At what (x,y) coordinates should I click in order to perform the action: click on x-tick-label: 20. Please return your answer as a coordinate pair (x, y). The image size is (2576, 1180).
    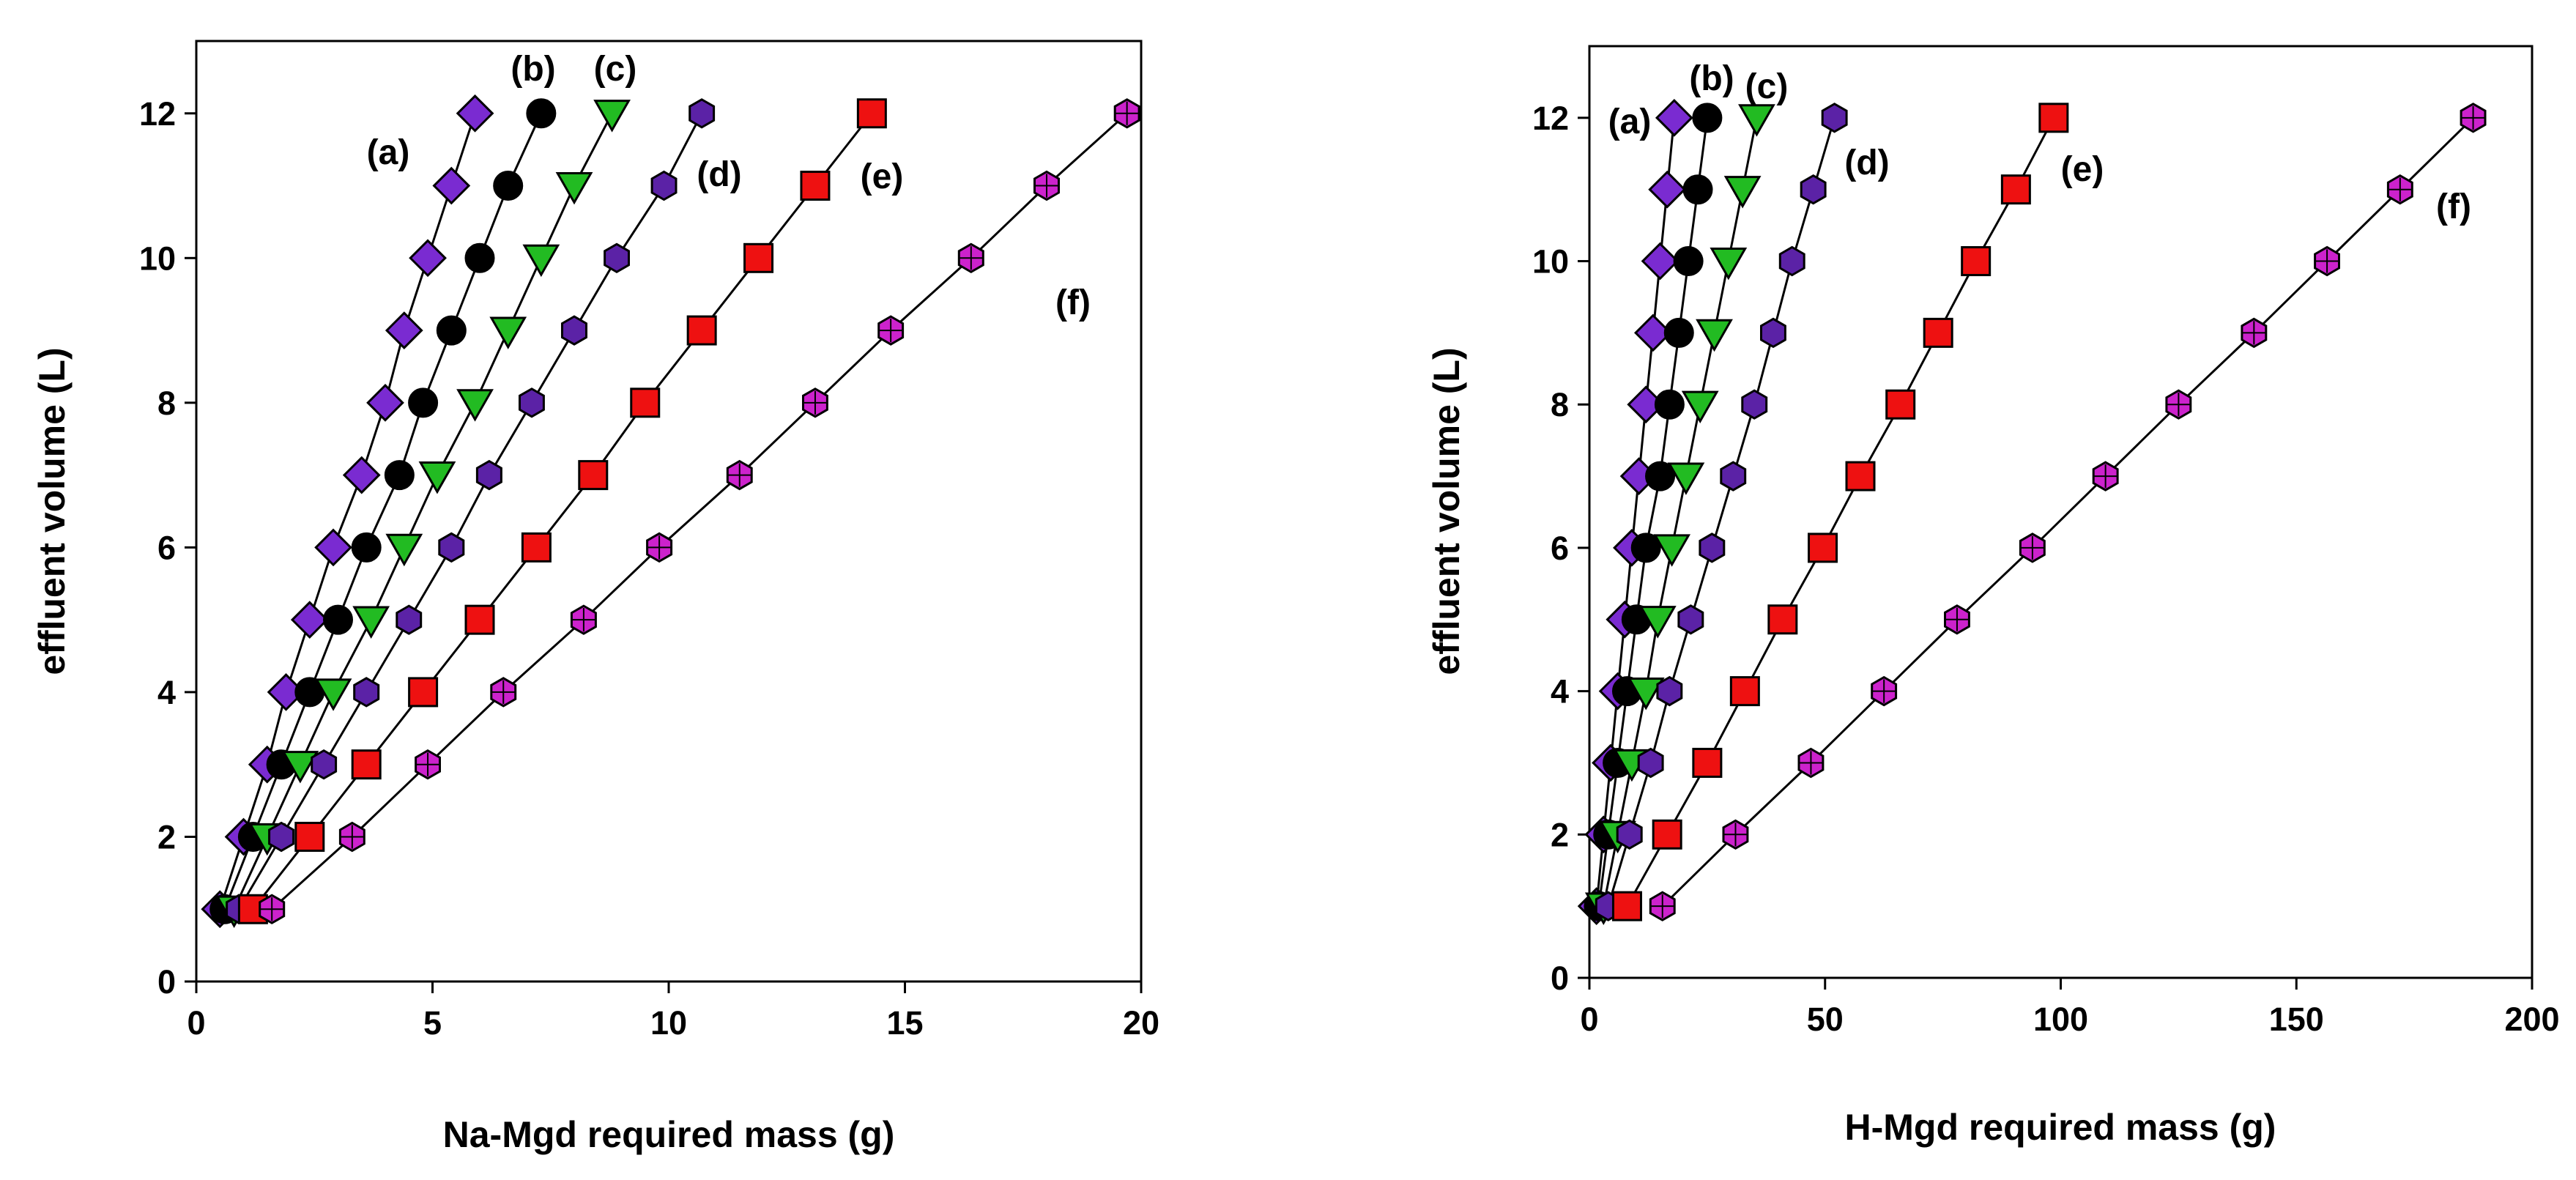
    Looking at the image, I should click on (1141, 1023).